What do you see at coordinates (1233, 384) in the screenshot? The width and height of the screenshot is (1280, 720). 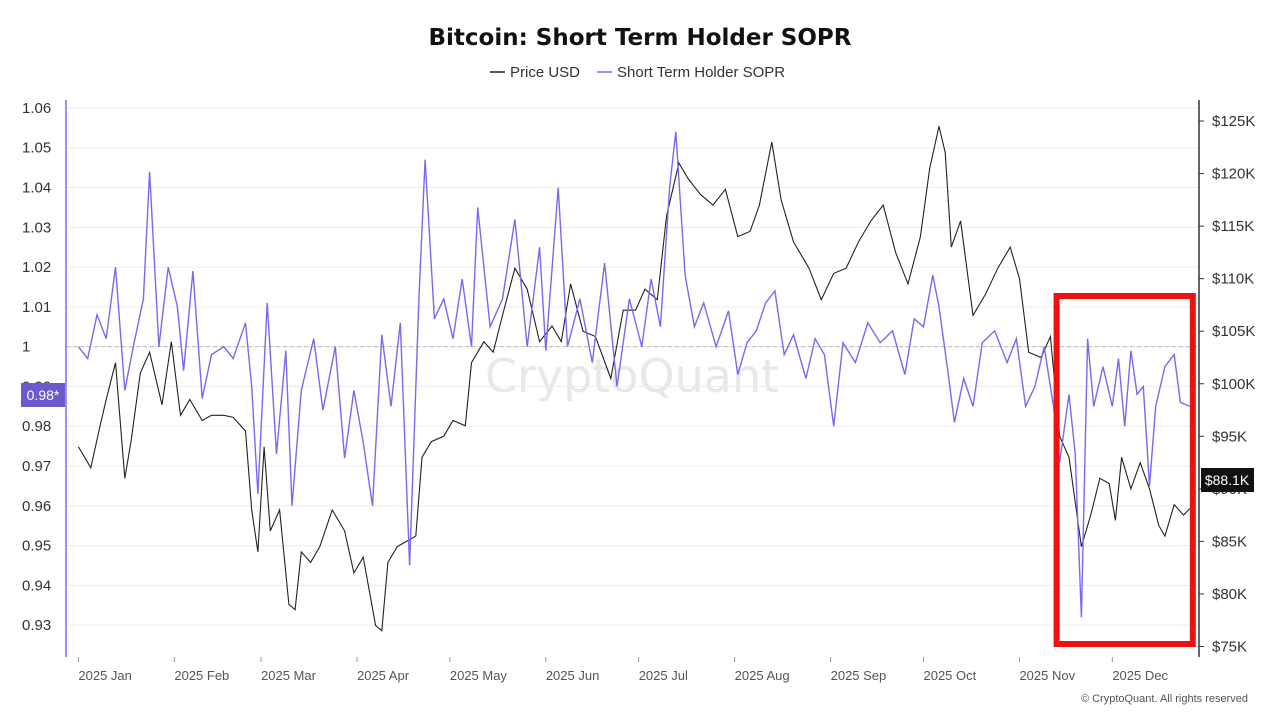 I see `y-right-tick-label: $100K` at bounding box center [1233, 384].